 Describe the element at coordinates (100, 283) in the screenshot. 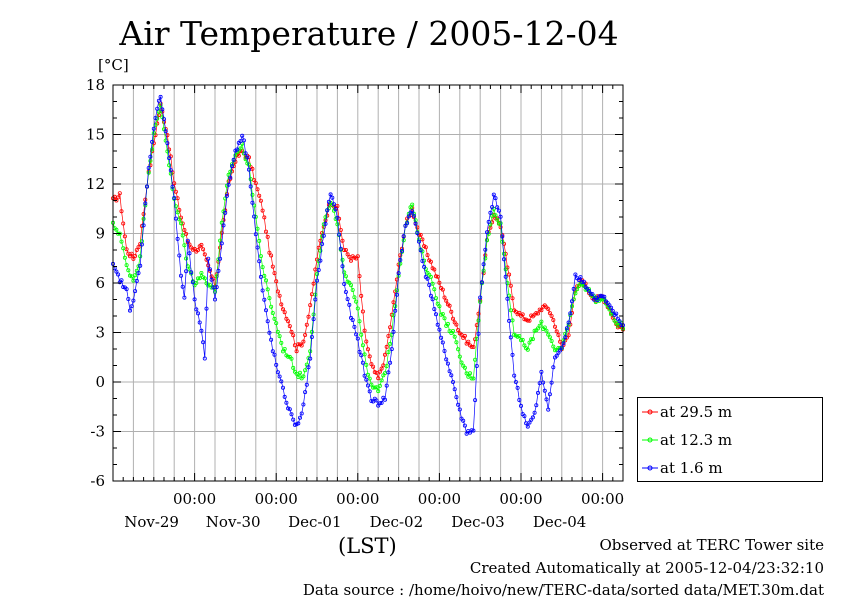

I see `y-tick-label: 6` at that location.